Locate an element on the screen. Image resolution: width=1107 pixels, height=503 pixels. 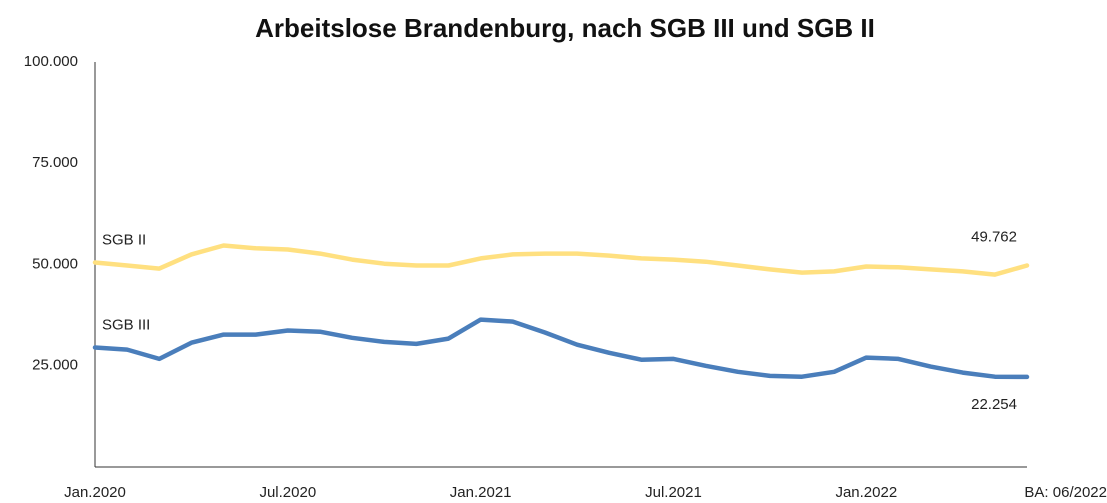
x-tick-label: Jan.2022 is located at coordinates (866, 492).